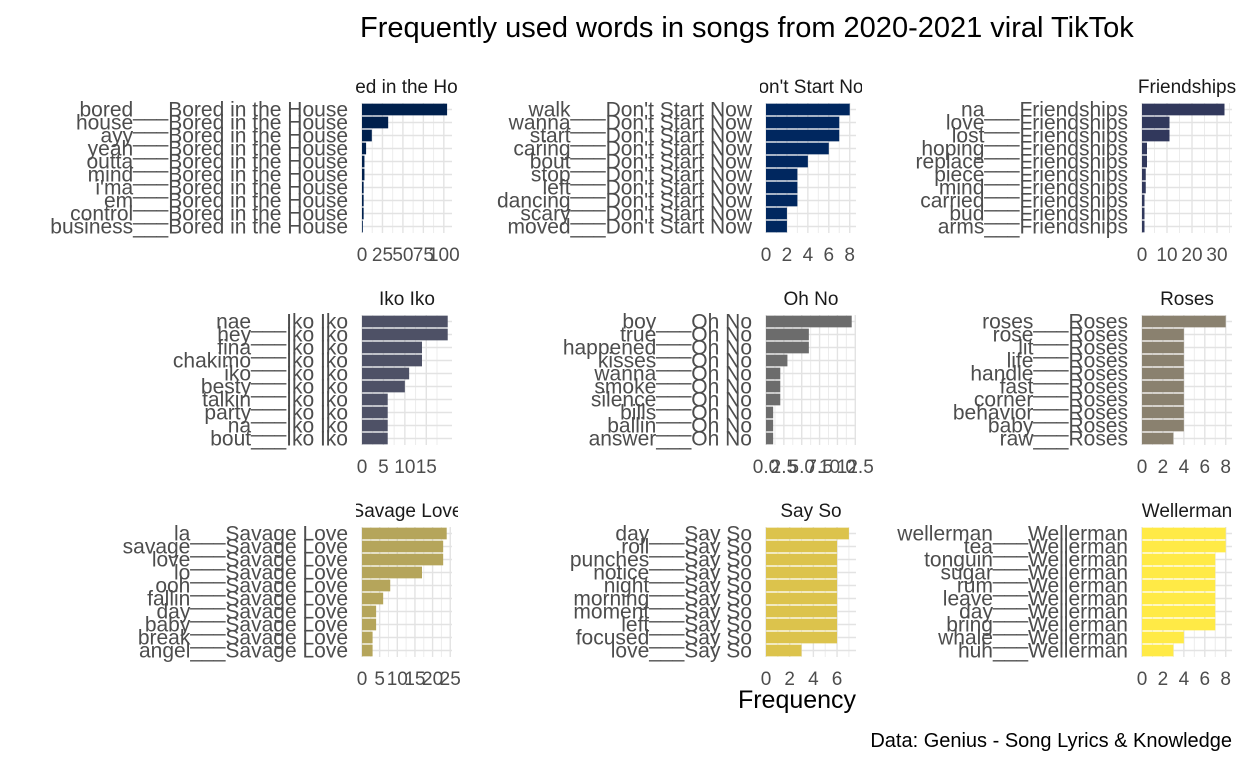 This screenshot has width=1248, height=768. Describe the element at coordinates (1043, 612) in the screenshot. I see `category-label: day___Wellerman` at that location.